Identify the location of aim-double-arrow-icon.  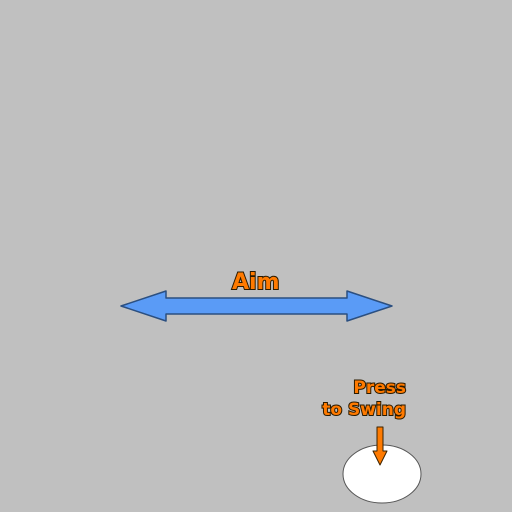
(256, 306).